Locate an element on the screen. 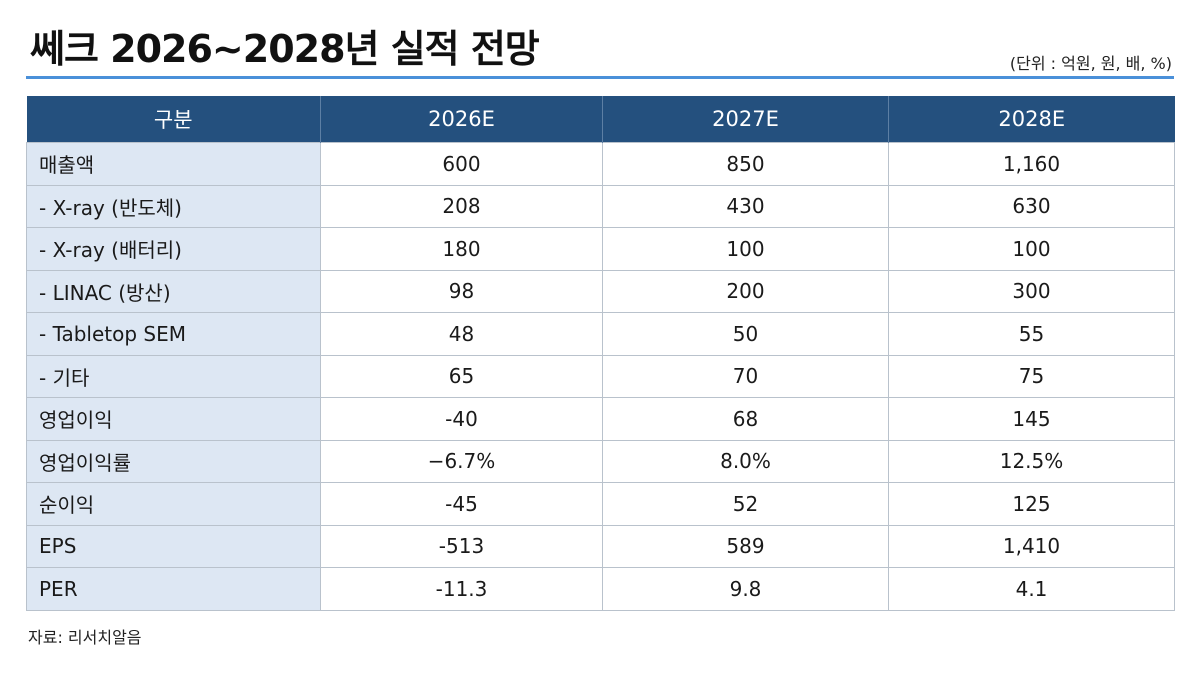  row-label: - LINAC (방산) is located at coordinates (173, 291).